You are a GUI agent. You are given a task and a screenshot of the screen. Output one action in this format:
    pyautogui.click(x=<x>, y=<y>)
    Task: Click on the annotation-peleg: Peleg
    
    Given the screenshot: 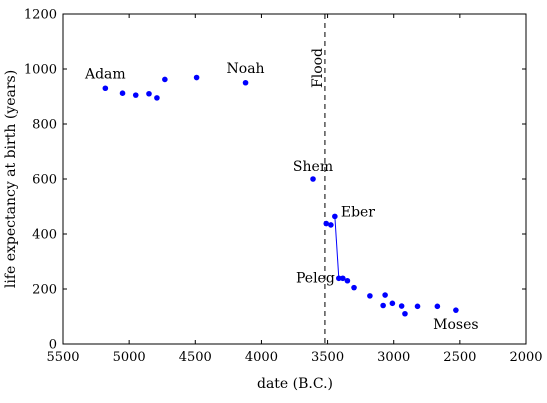 What is the action you would take?
    pyautogui.click(x=315, y=278)
    